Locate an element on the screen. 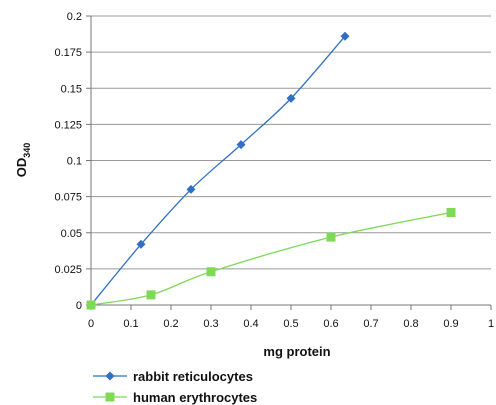 The width and height of the screenshot is (496, 405). y-tick-label: 0.2 is located at coordinates (74, 17).